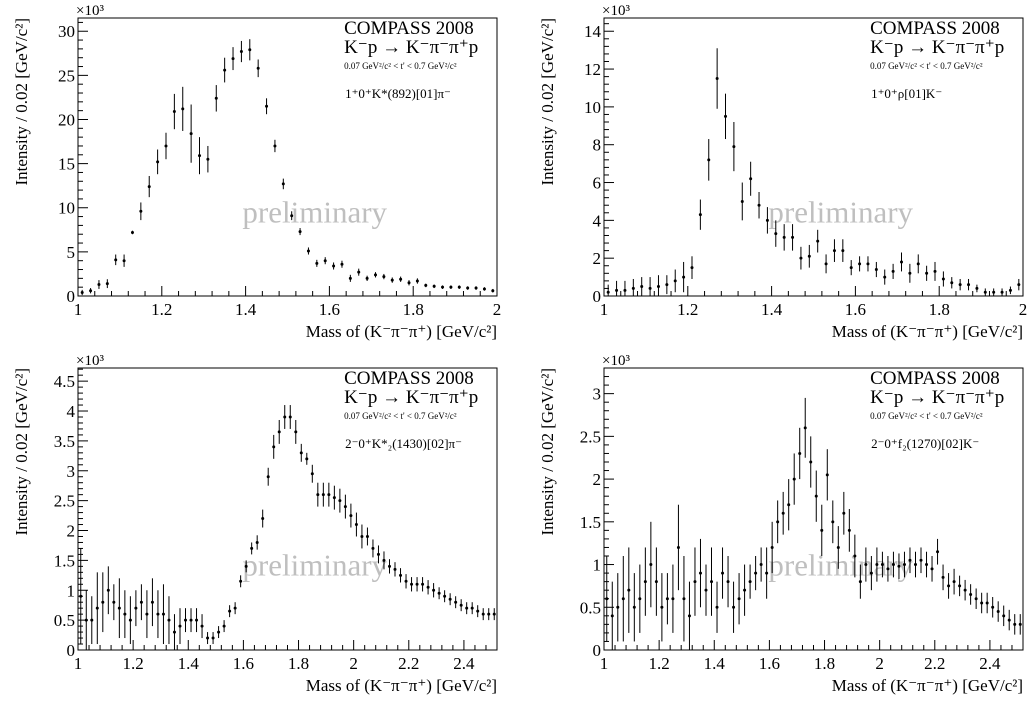 The image size is (1031, 706). Describe the element at coordinates (21, 452) in the screenshot. I see `y-axis-title: Intensity / 0.02 [GeV/c²]` at that location.